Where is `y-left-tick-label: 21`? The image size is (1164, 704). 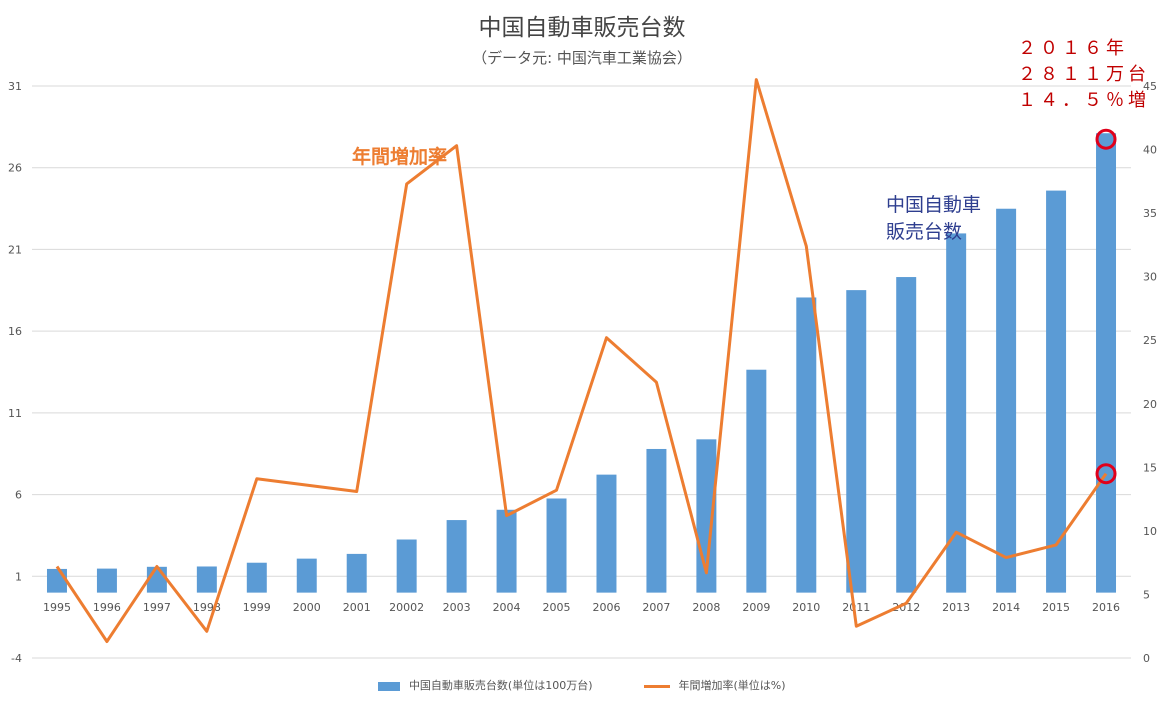
y-left-tick-label: 21 is located at coordinates (15, 249).